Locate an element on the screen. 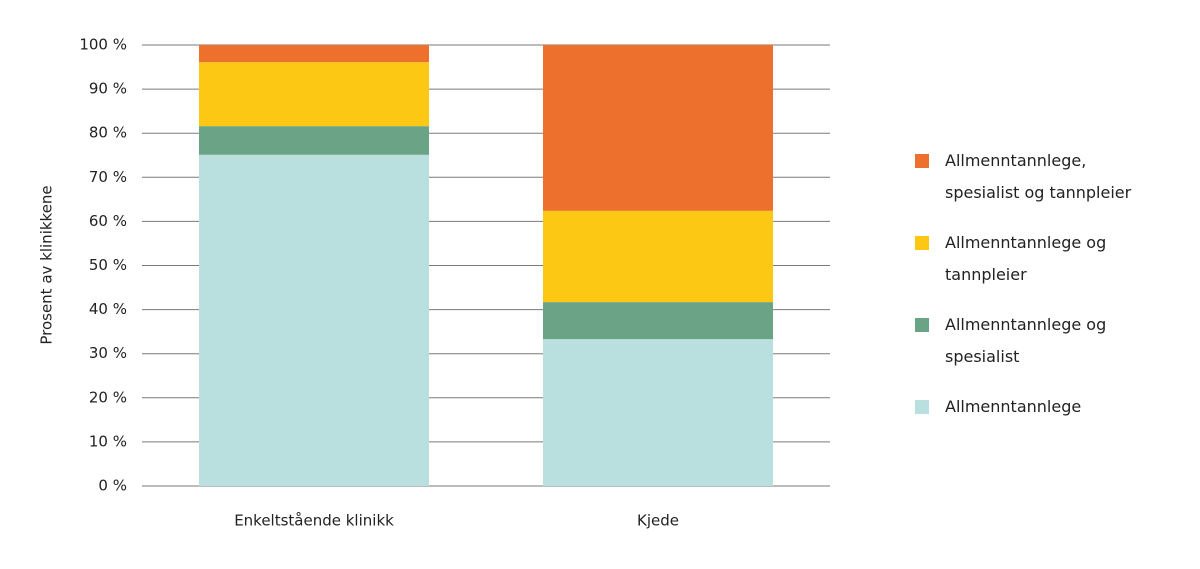 This screenshot has height=569, width=1200. y-tick-label: 50 % is located at coordinates (108, 265).